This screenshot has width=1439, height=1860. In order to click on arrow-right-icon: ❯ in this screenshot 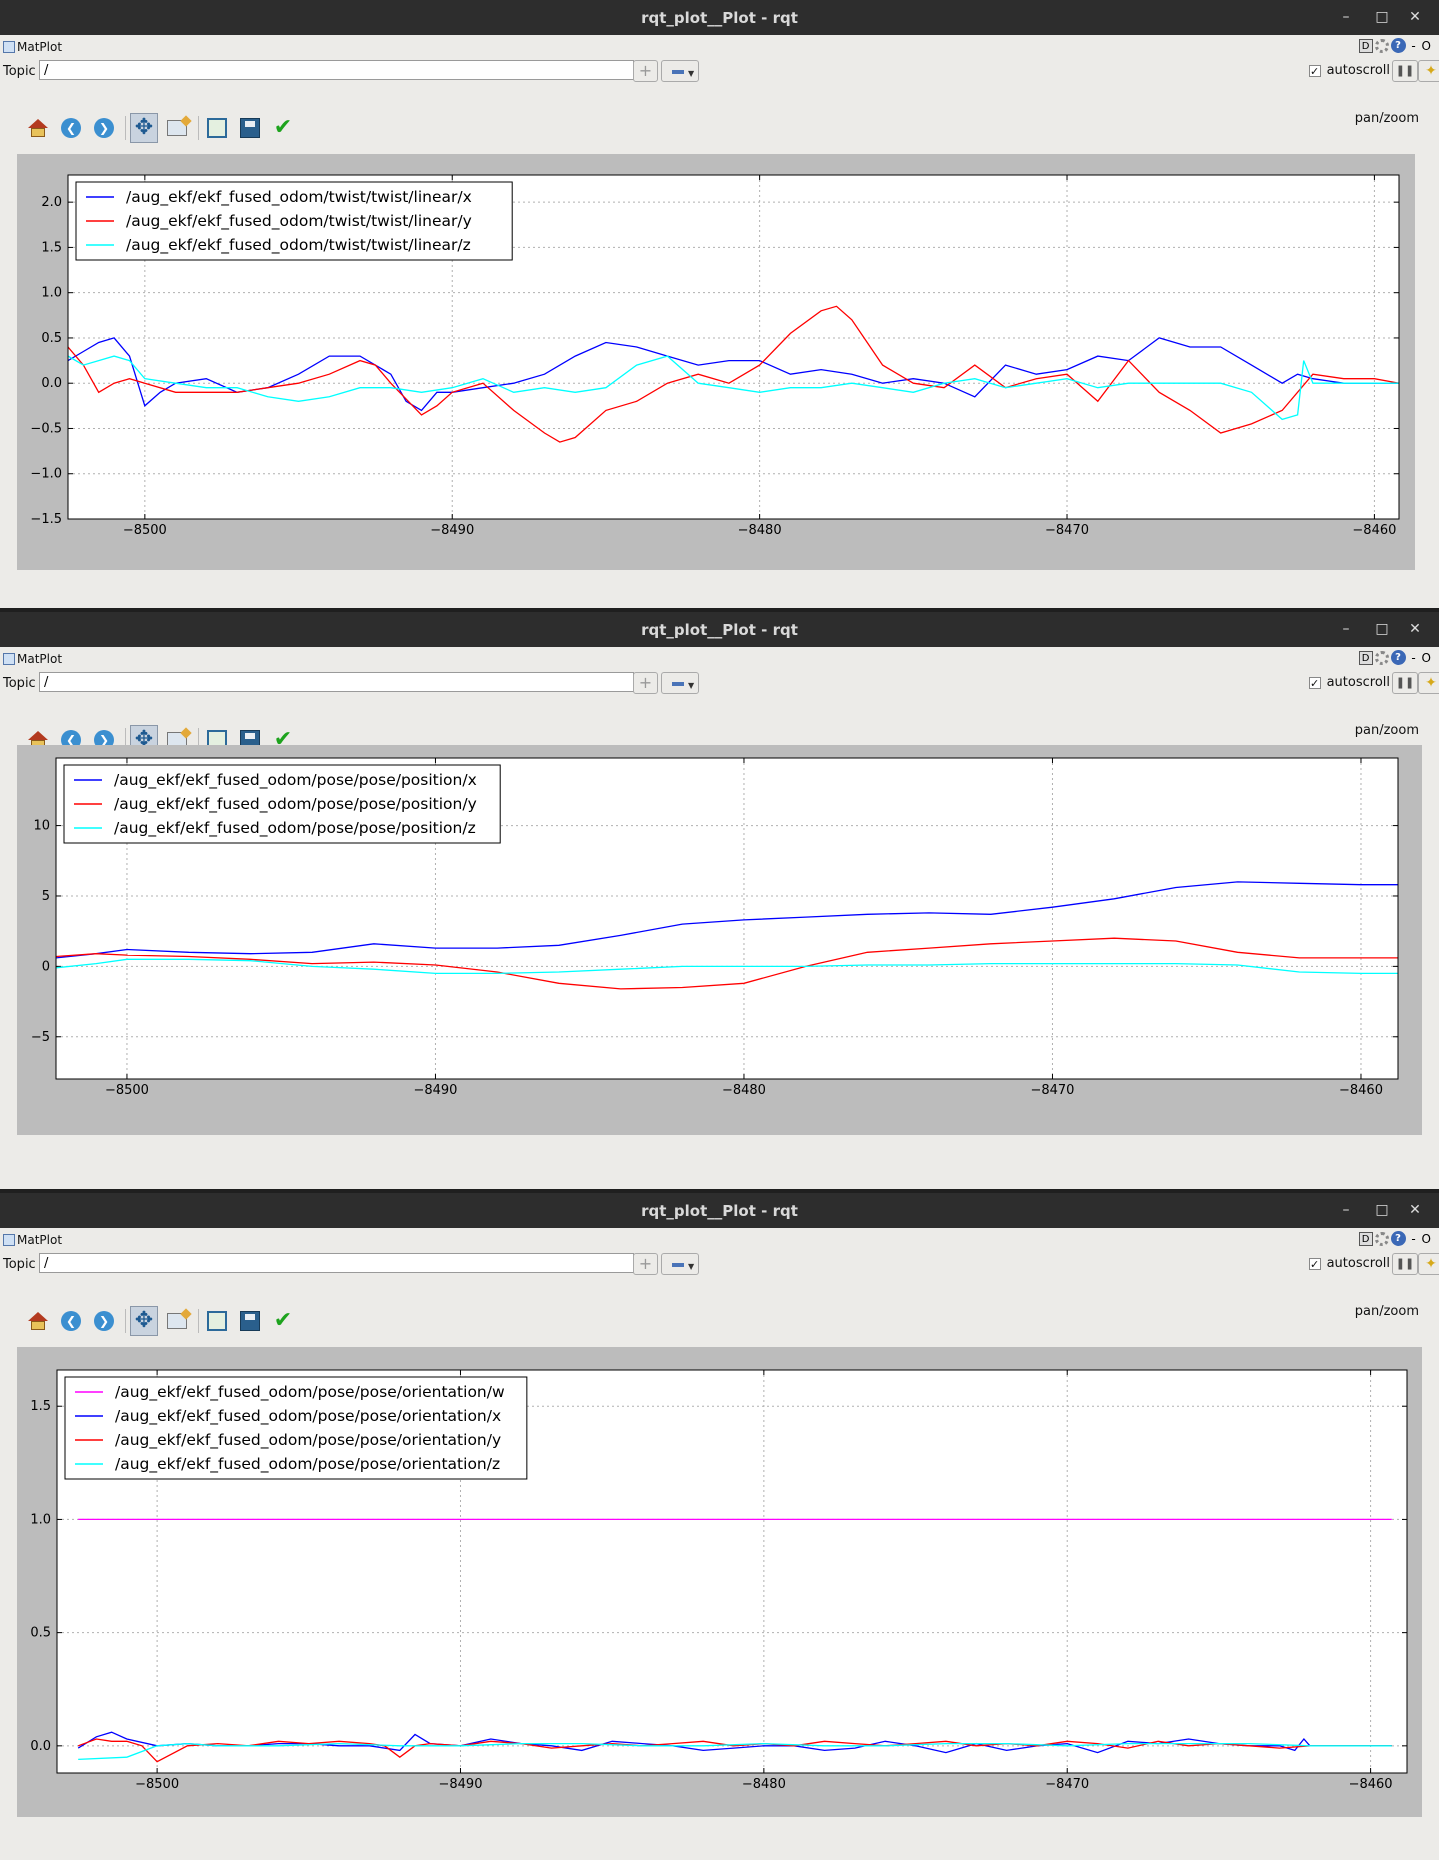, I will do `click(104, 1321)`.